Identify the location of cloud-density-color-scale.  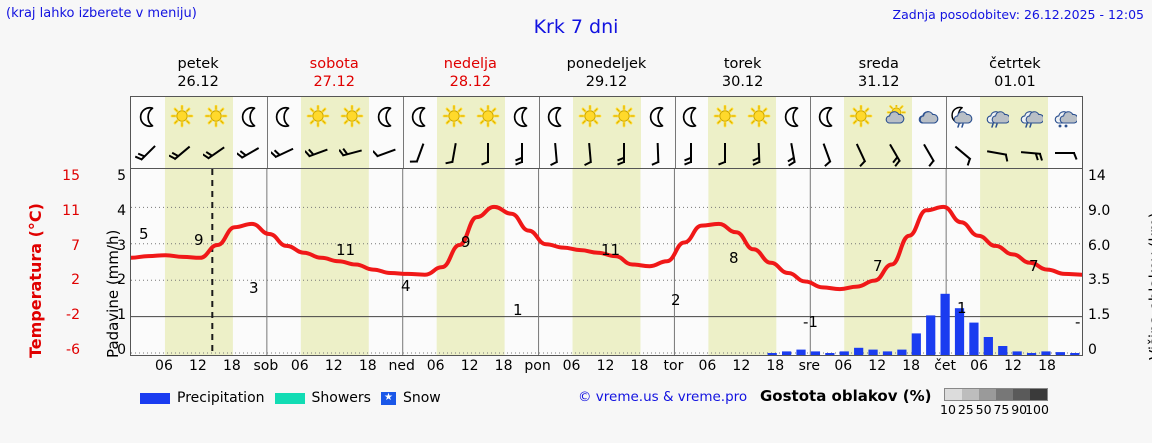
(996, 394).